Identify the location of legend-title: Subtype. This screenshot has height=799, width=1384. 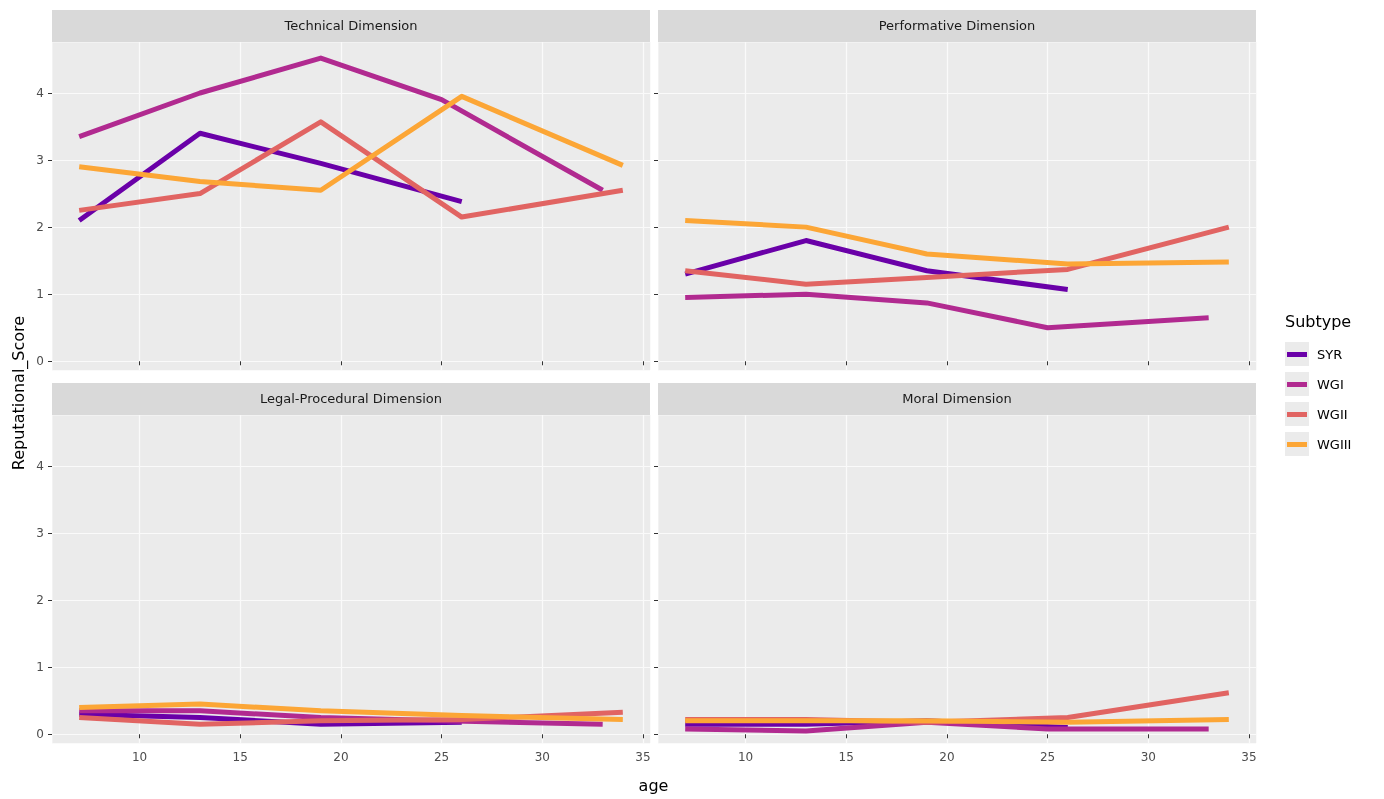
(1318, 321).